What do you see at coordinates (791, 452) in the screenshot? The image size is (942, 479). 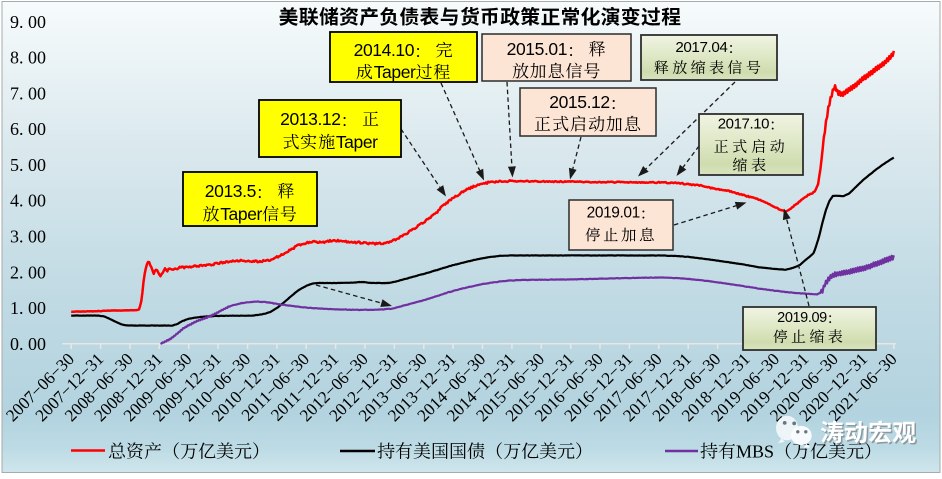 I see `svg-text: 持有MBS（万亿美元）` at bounding box center [791, 452].